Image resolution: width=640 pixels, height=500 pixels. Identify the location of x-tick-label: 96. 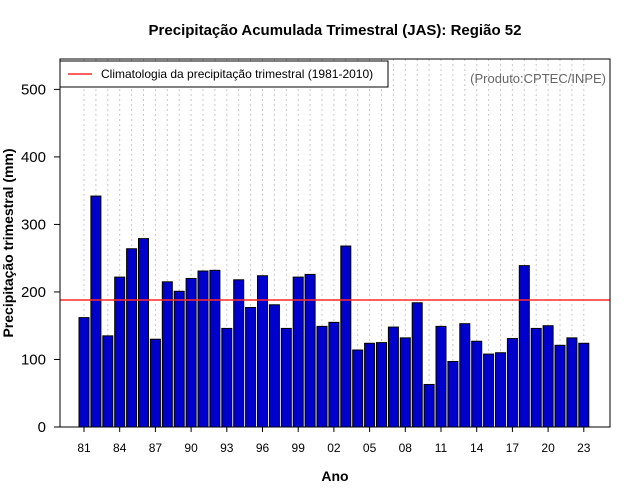
(263, 448).